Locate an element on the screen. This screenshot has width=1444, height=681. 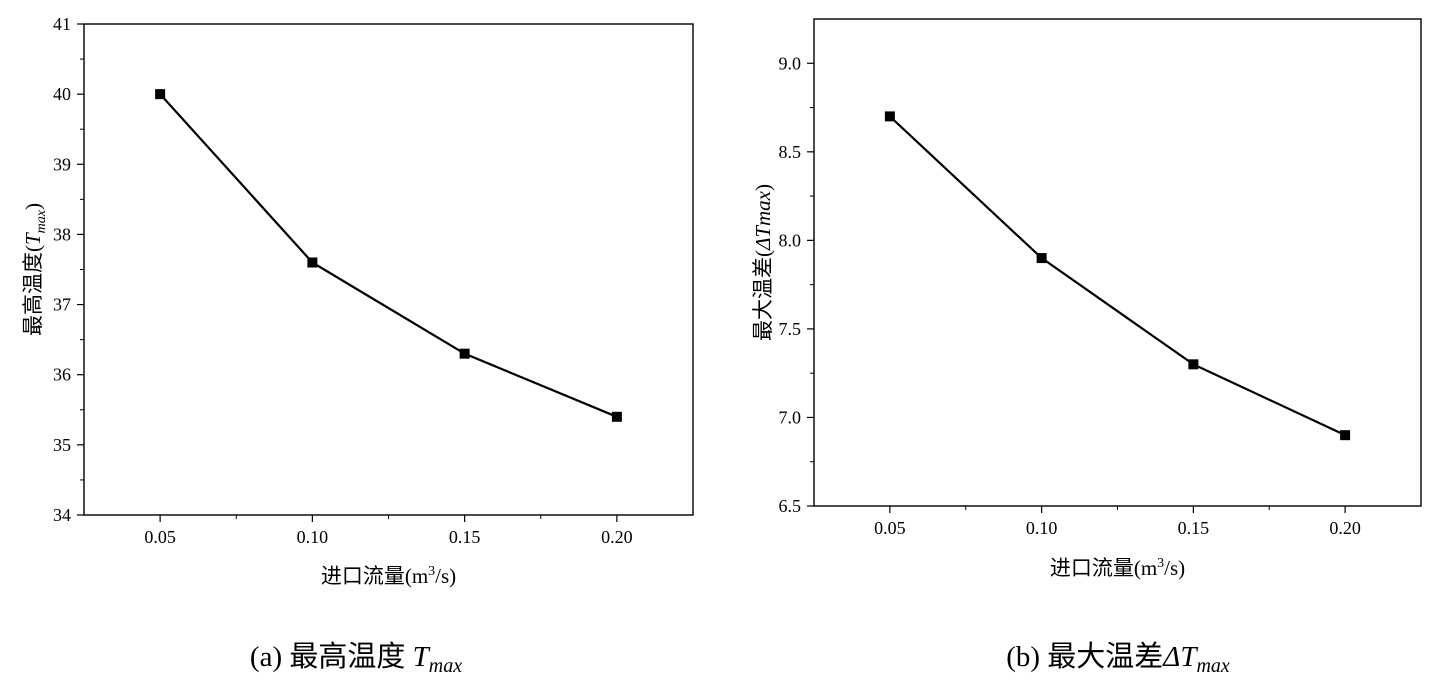
chart-b-x-tick-label: 0.15 is located at coordinates (1194, 528).